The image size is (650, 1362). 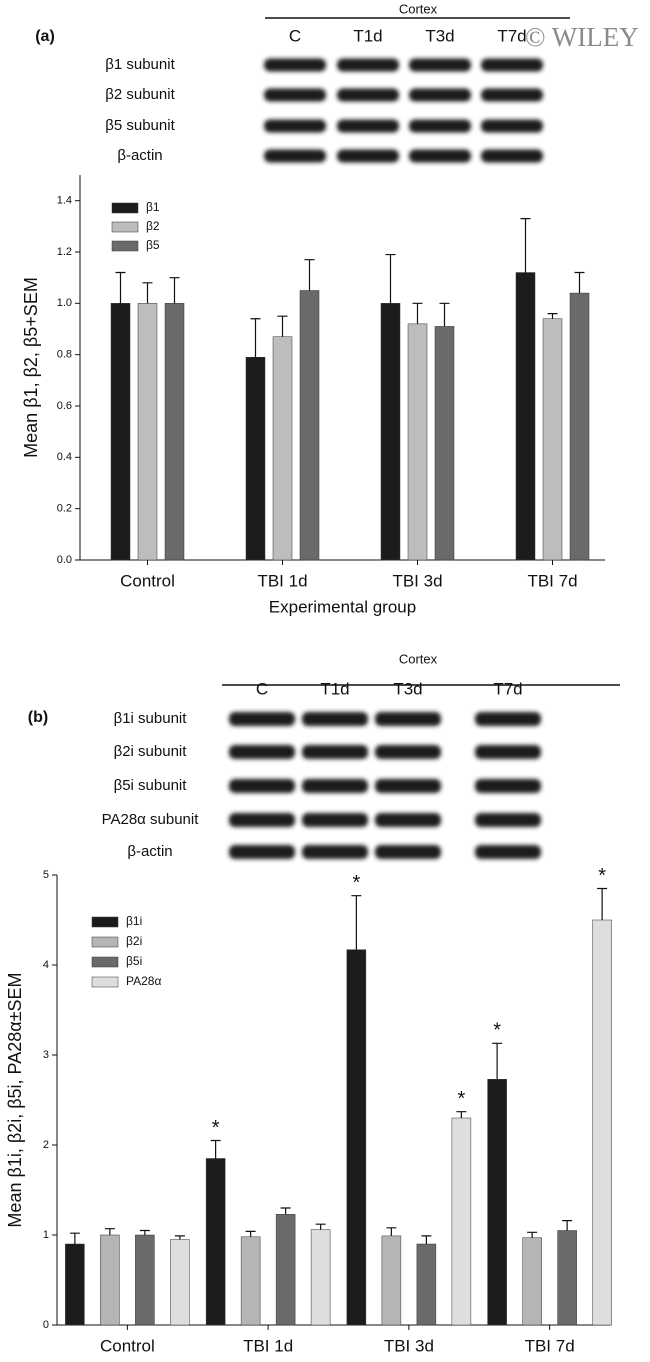 What do you see at coordinates (64, 509) in the screenshot?
I see `y-tick-label: 0.2` at bounding box center [64, 509].